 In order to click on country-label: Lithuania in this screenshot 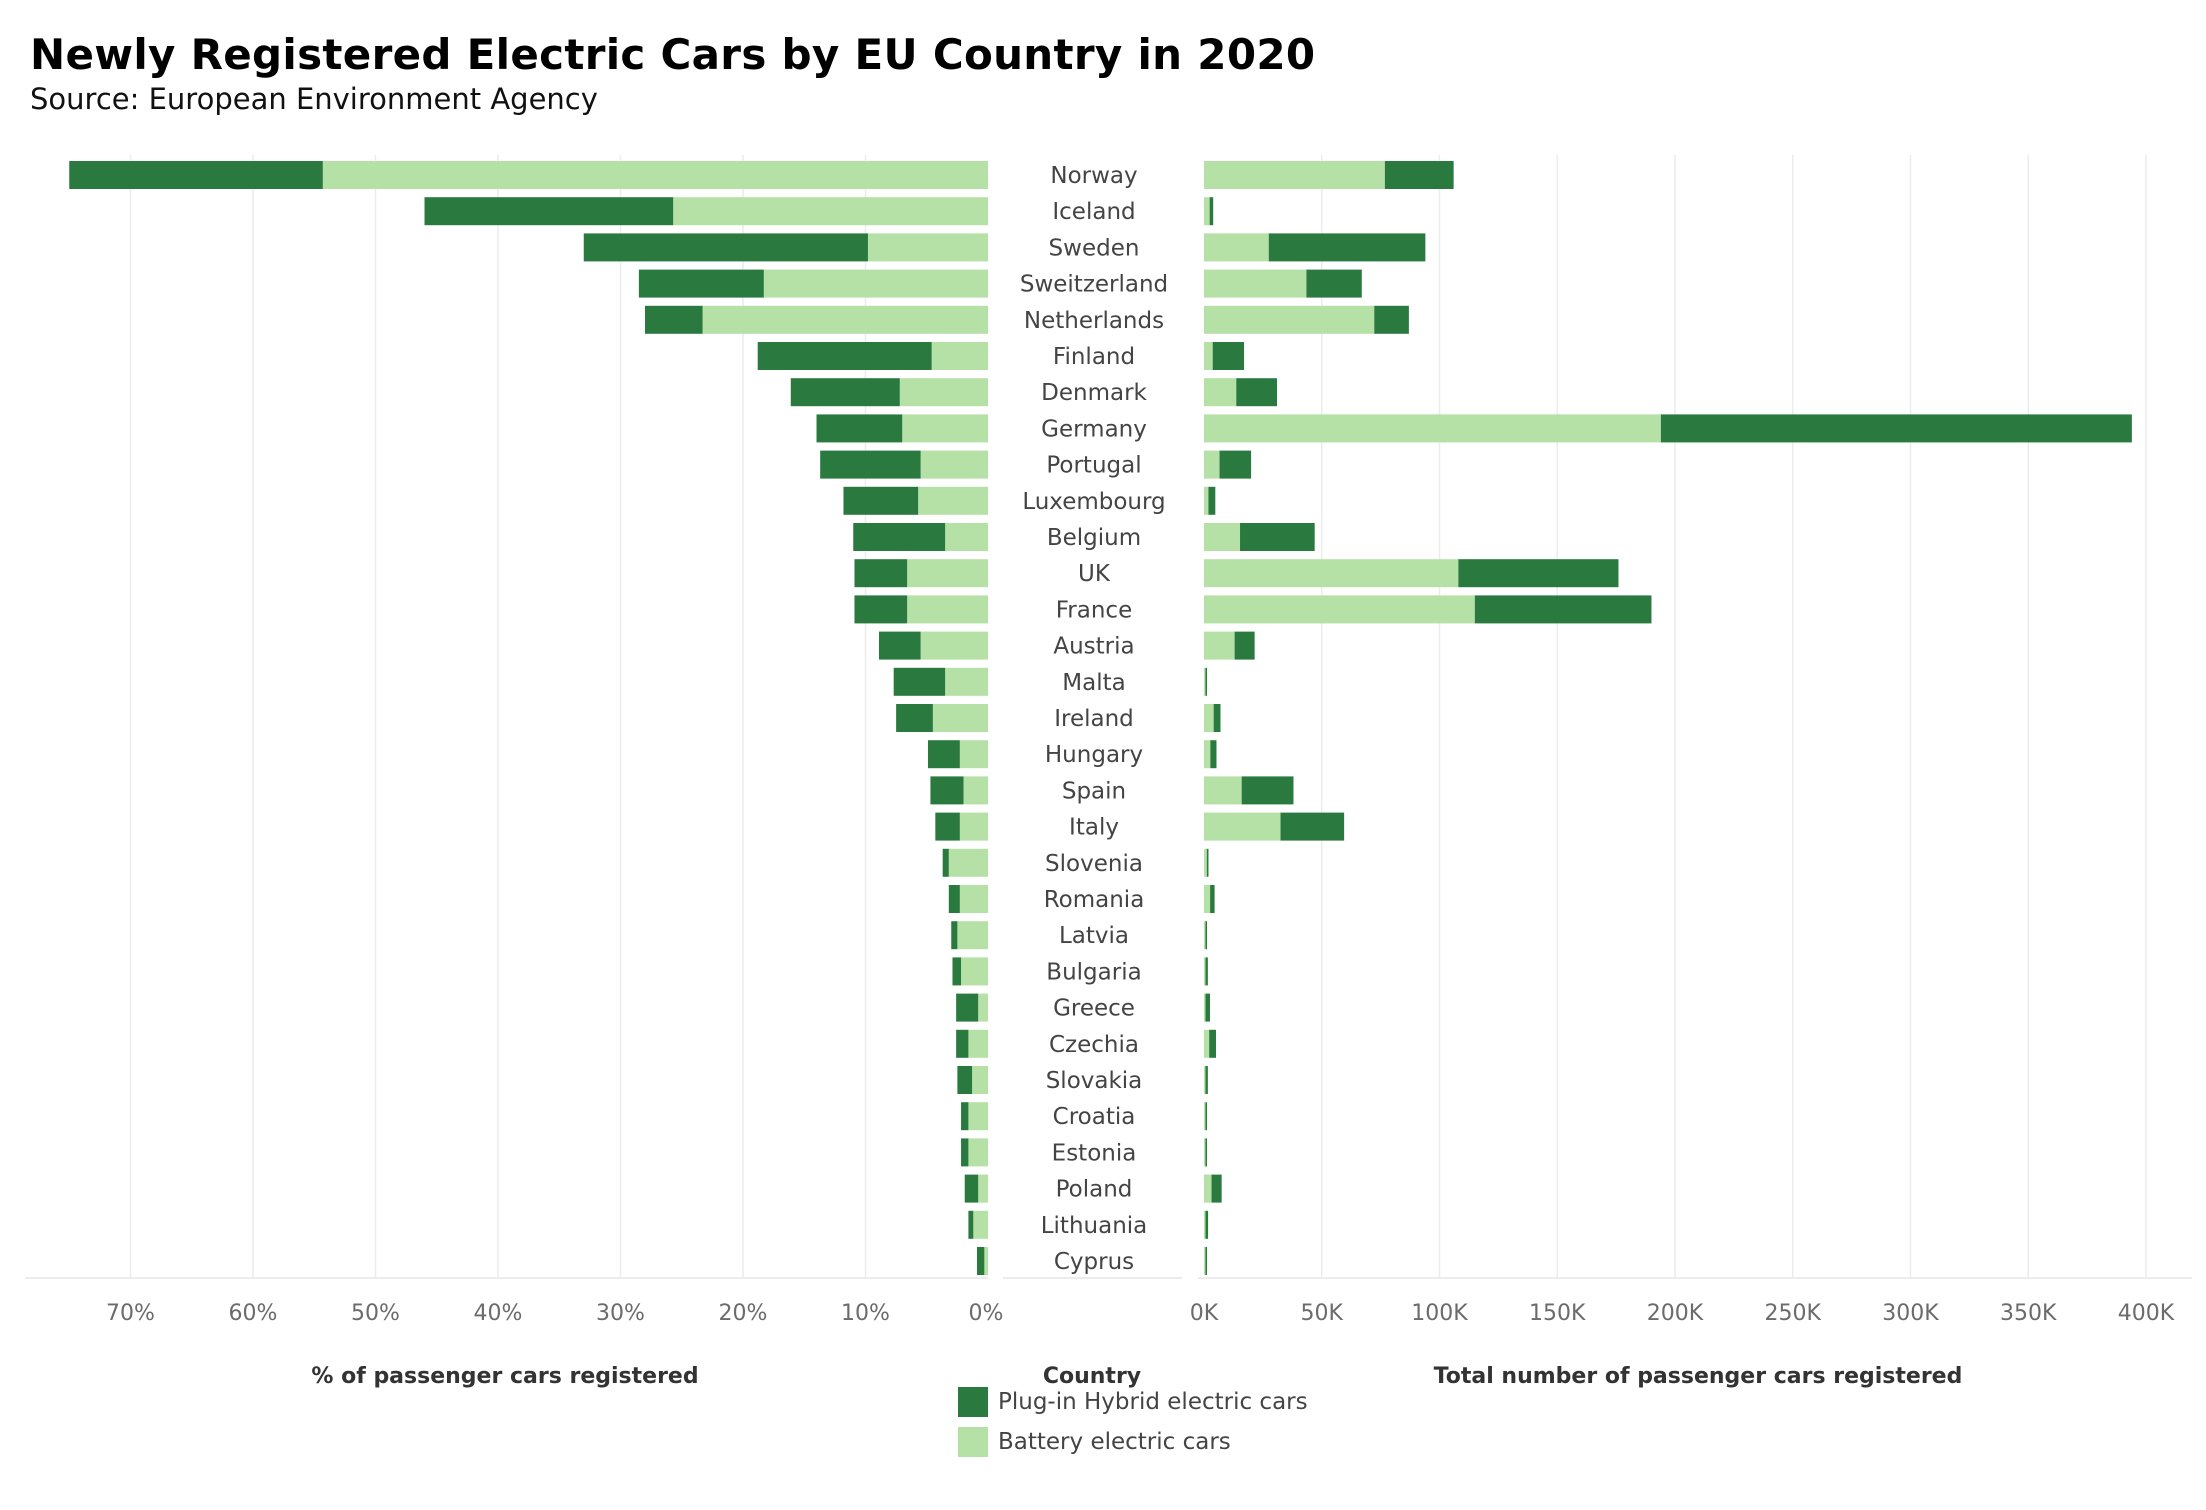, I will do `click(1094, 1226)`.